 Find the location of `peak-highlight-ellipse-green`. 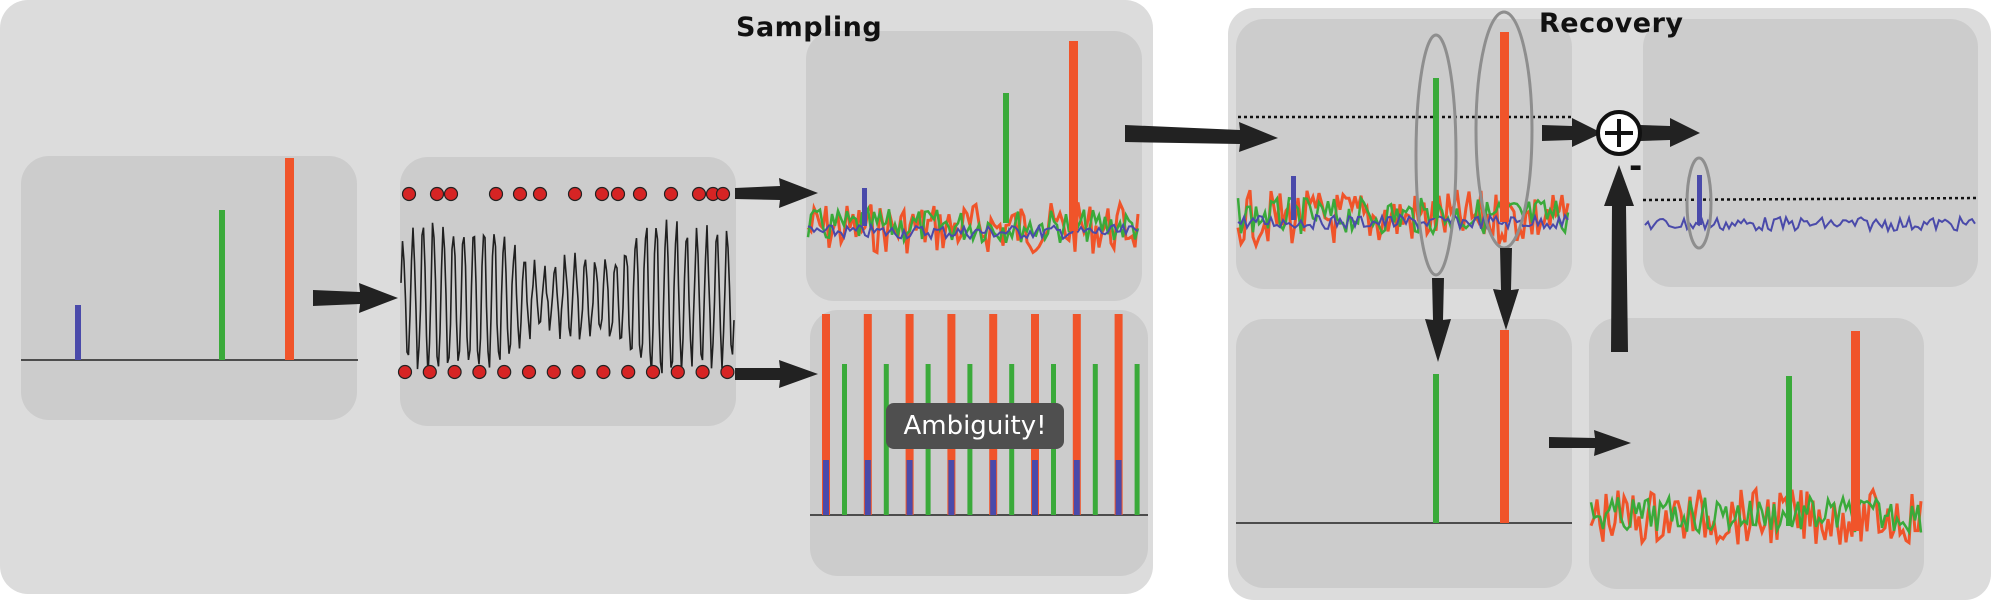

peak-highlight-ellipse-green is located at coordinates (1436, 155).